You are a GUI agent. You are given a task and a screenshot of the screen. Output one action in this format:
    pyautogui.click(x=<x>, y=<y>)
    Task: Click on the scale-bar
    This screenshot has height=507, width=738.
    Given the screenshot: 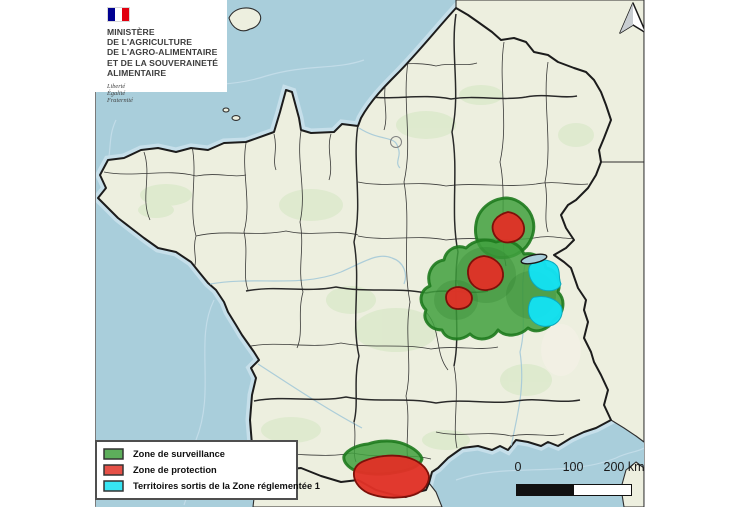 What is the action you would take?
    pyautogui.click(x=574, y=490)
    